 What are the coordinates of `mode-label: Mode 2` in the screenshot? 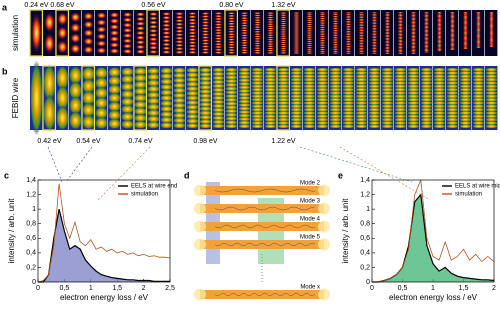 It's located at (310, 184).